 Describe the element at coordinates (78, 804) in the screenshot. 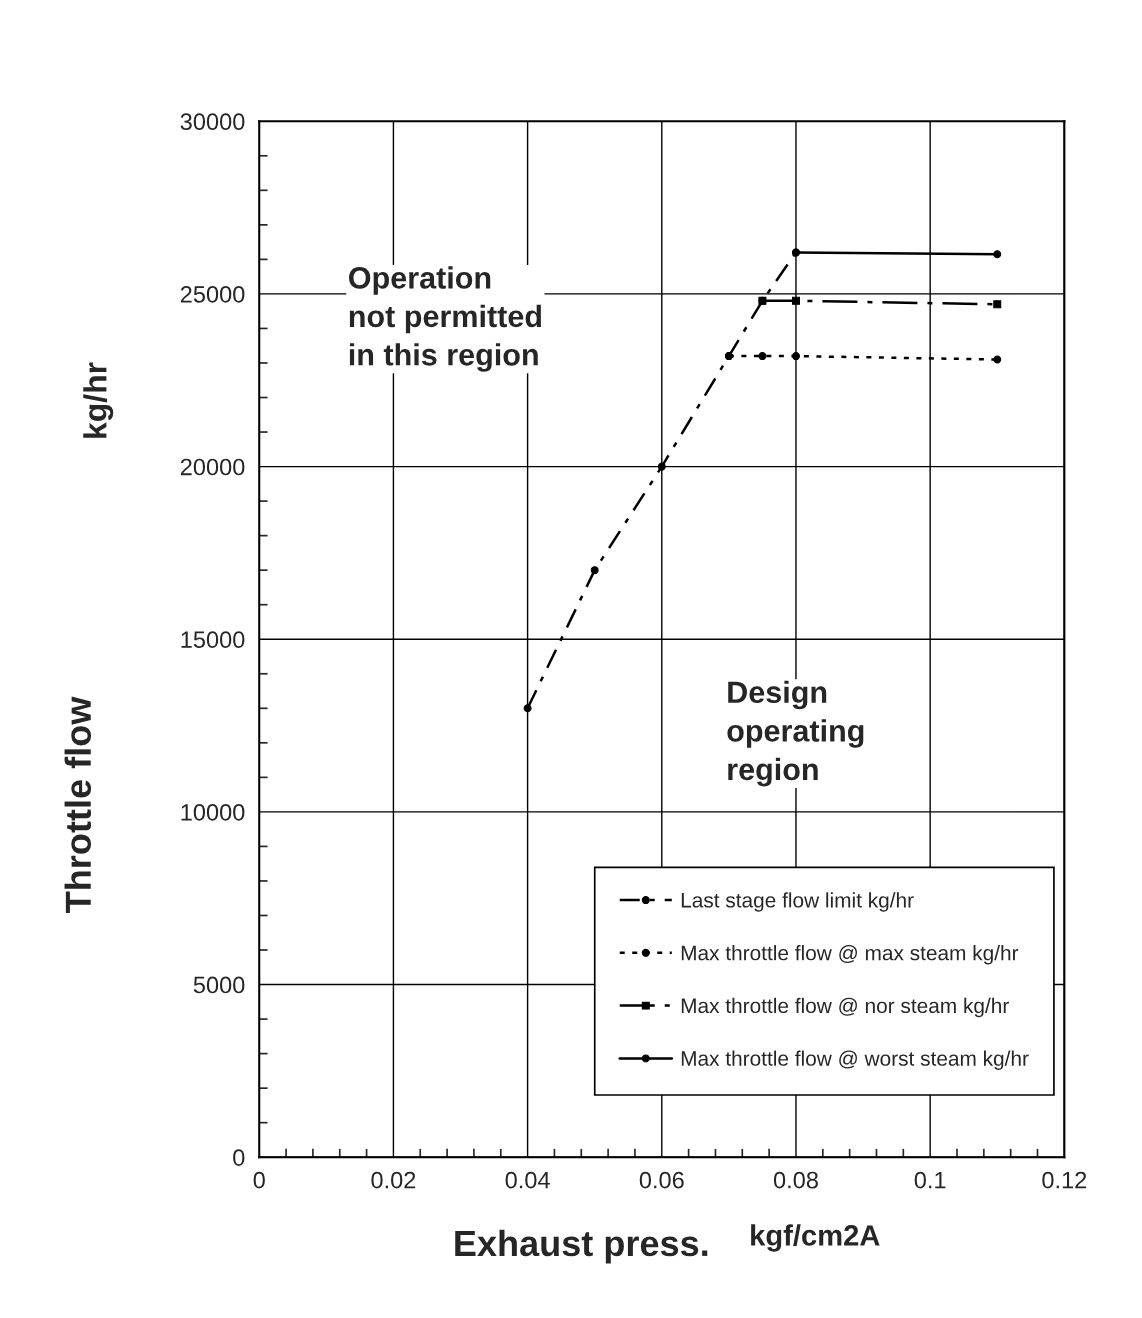

I see `y-axis-title: Throttle flow` at that location.